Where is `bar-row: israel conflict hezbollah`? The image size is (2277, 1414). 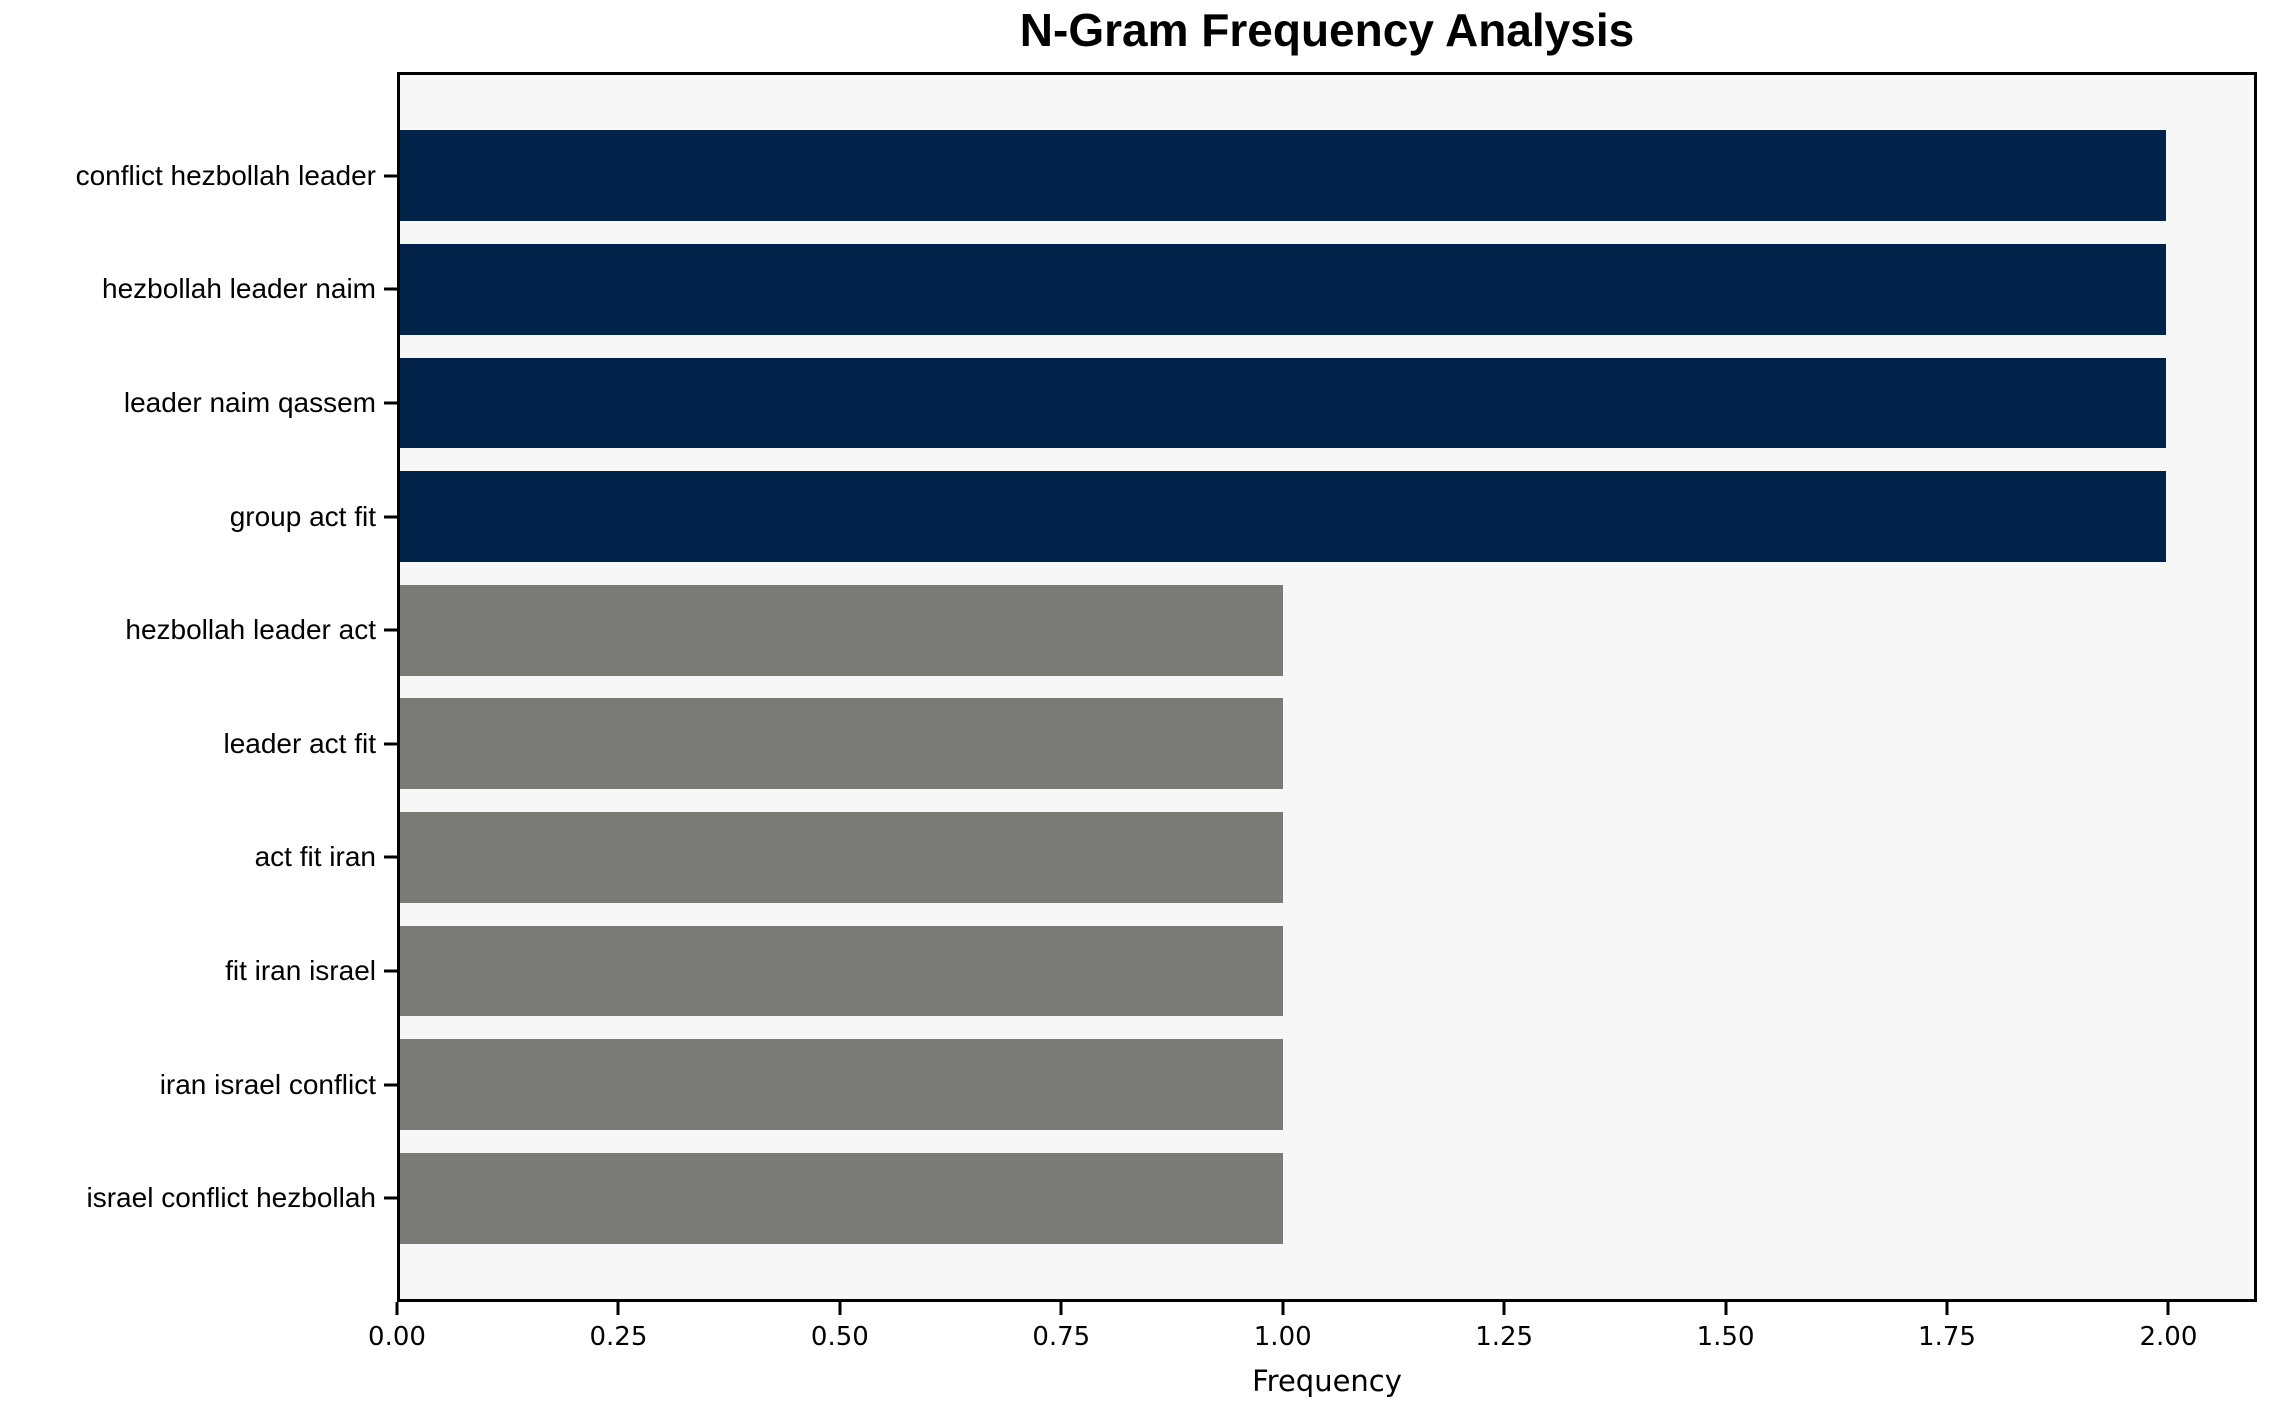
bar-row: israel conflict hezbollah is located at coordinates (1170, 1198).